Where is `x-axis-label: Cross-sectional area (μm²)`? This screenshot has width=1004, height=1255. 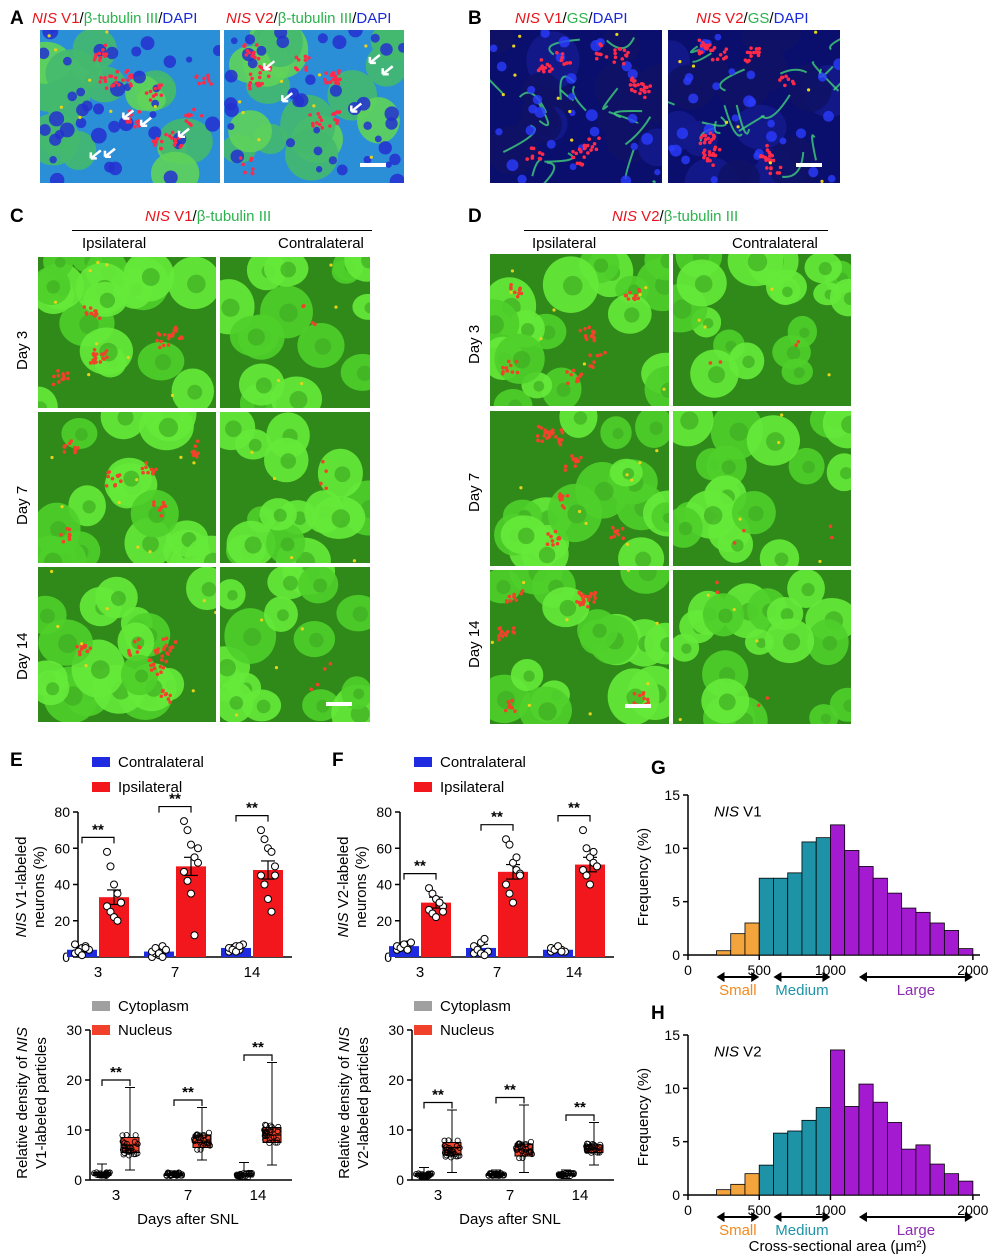
x-axis-label: Cross-sectional area (μm²) is located at coordinates (838, 1246).